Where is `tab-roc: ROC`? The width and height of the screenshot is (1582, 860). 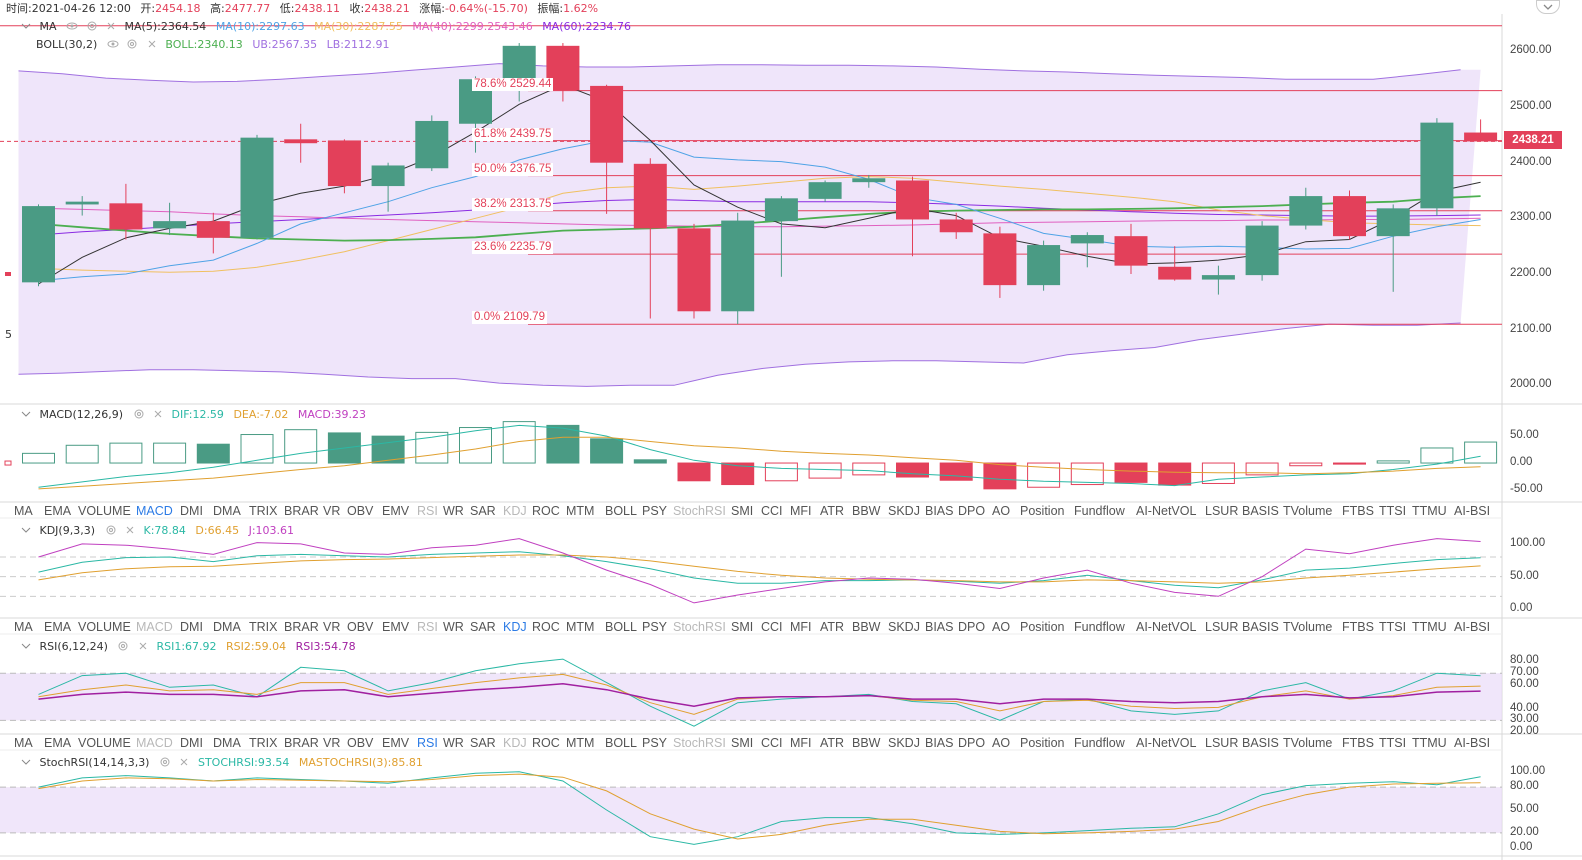
tab-roc: ROC is located at coordinates (546, 743).